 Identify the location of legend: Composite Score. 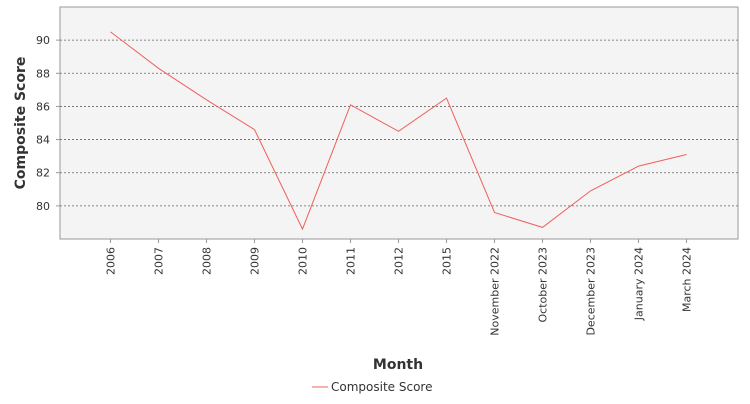
(372, 387).